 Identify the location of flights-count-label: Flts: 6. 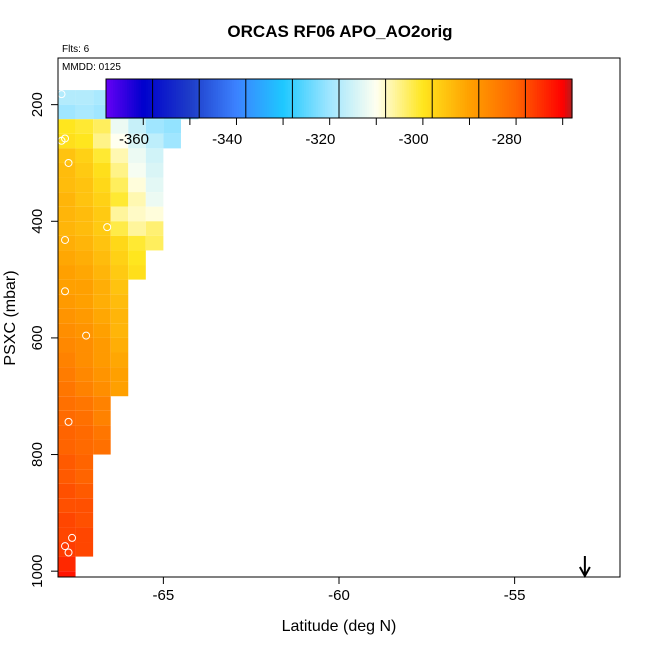
(76, 49).